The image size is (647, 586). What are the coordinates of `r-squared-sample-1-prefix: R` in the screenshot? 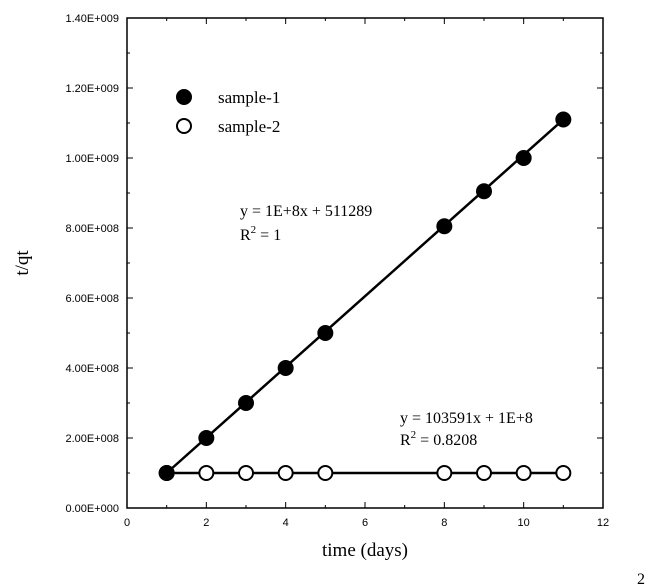 It's located at (245, 235).